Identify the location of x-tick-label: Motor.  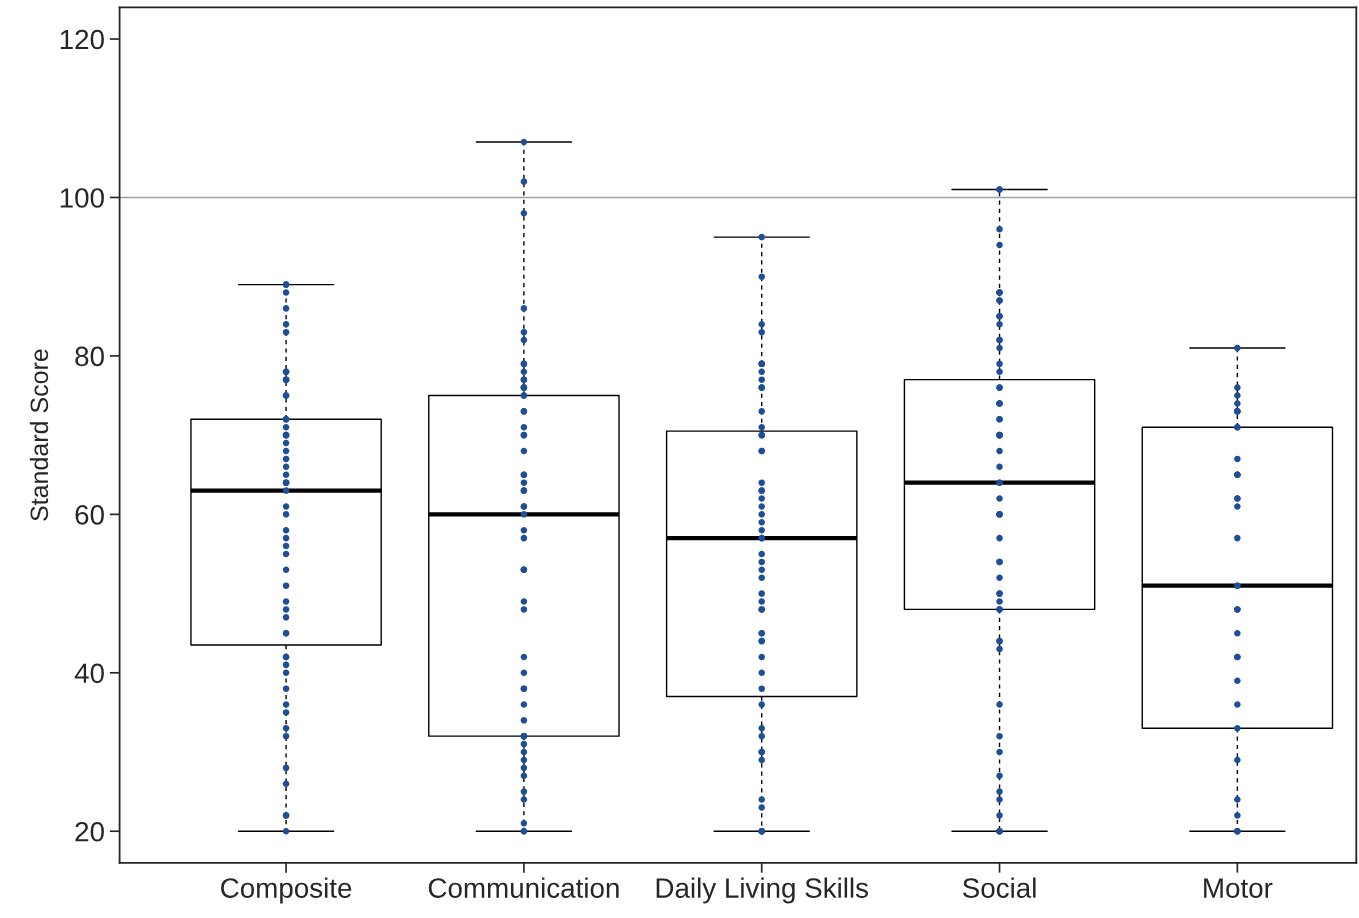
(1238, 888).